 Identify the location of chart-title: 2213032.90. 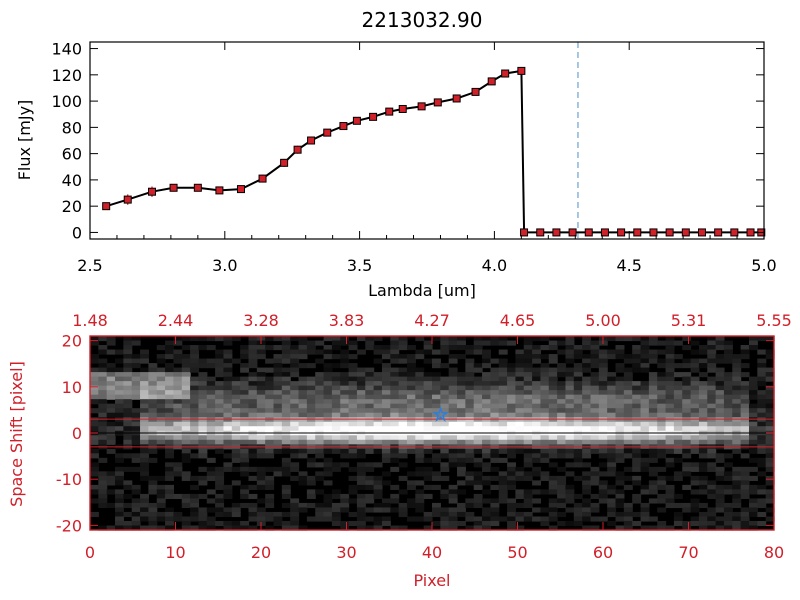
(422, 20).